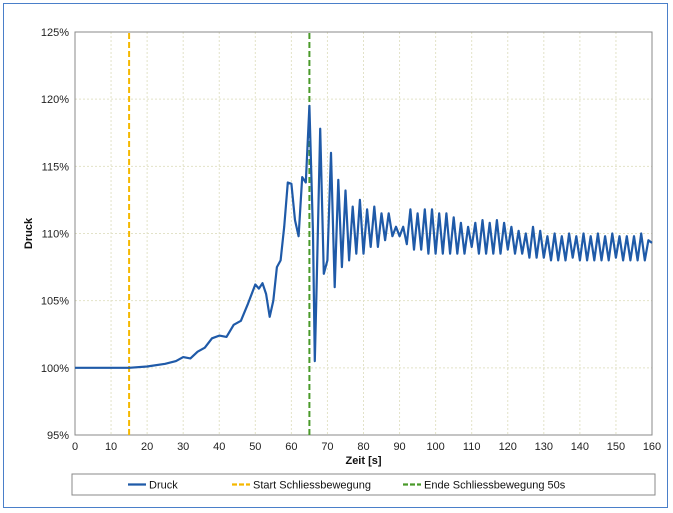  I want to click on x-tick-label: 100, so click(435, 447).